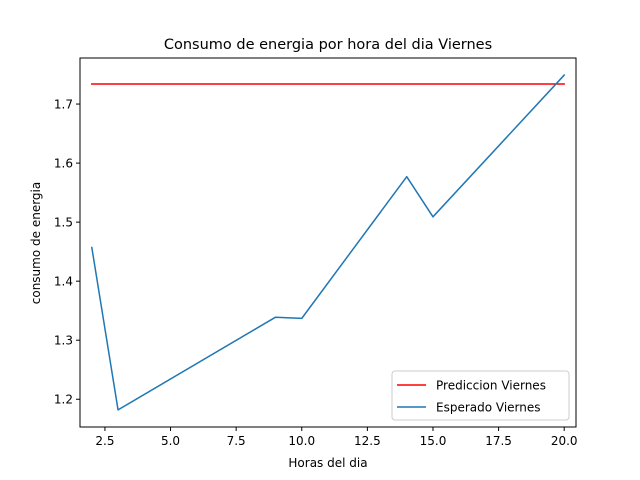 The width and height of the screenshot is (640, 480). I want to click on y-tick-label: 1.6, so click(63, 163).